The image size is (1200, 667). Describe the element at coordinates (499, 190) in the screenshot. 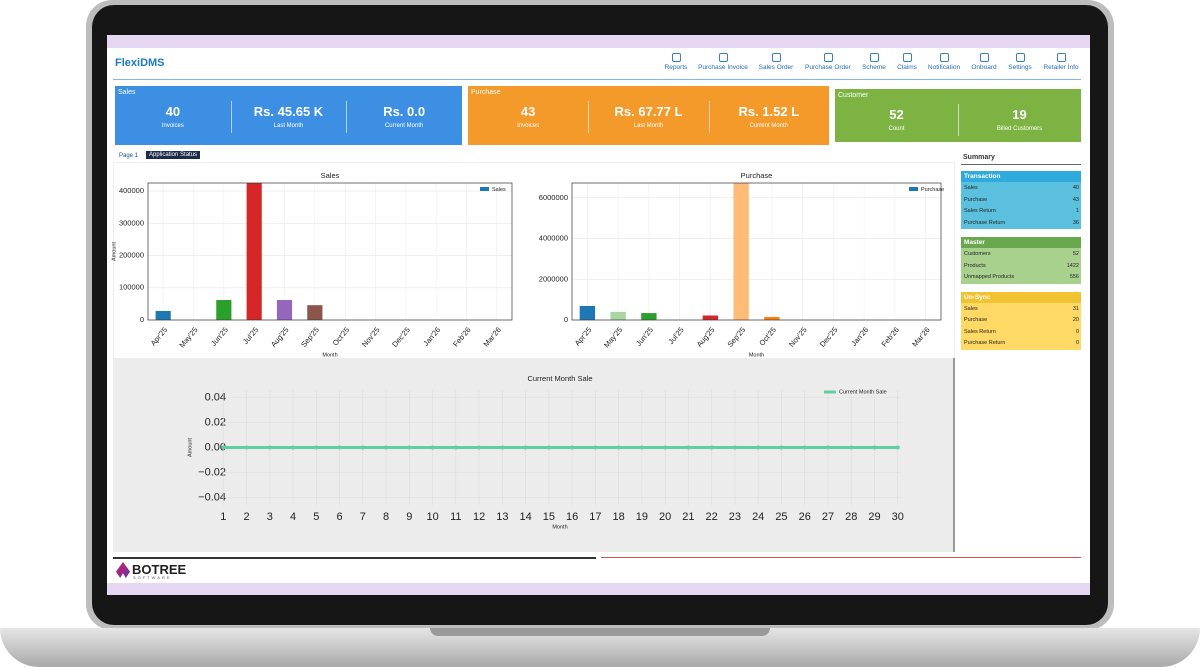

I see `legend-label: Sales` at that location.